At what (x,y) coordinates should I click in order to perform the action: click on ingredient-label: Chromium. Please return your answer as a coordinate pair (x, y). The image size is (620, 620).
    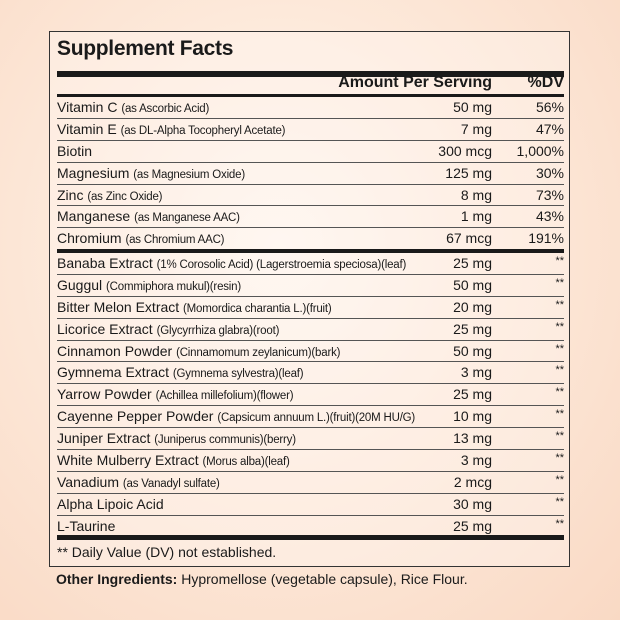
    Looking at the image, I should click on (89, 238).